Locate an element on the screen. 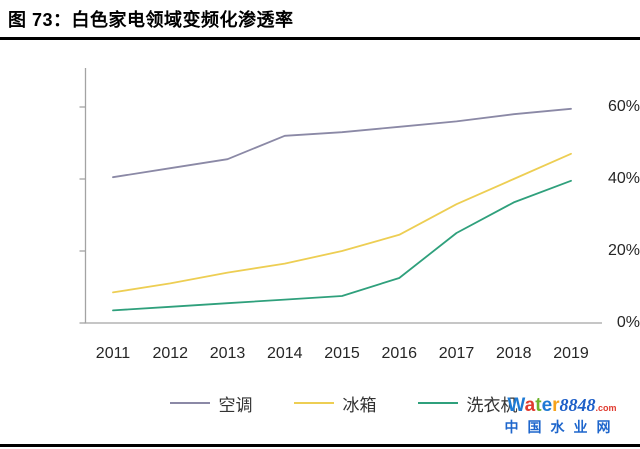  water8848-wordmark: Water8848.com is located at coordinates (562, 406).